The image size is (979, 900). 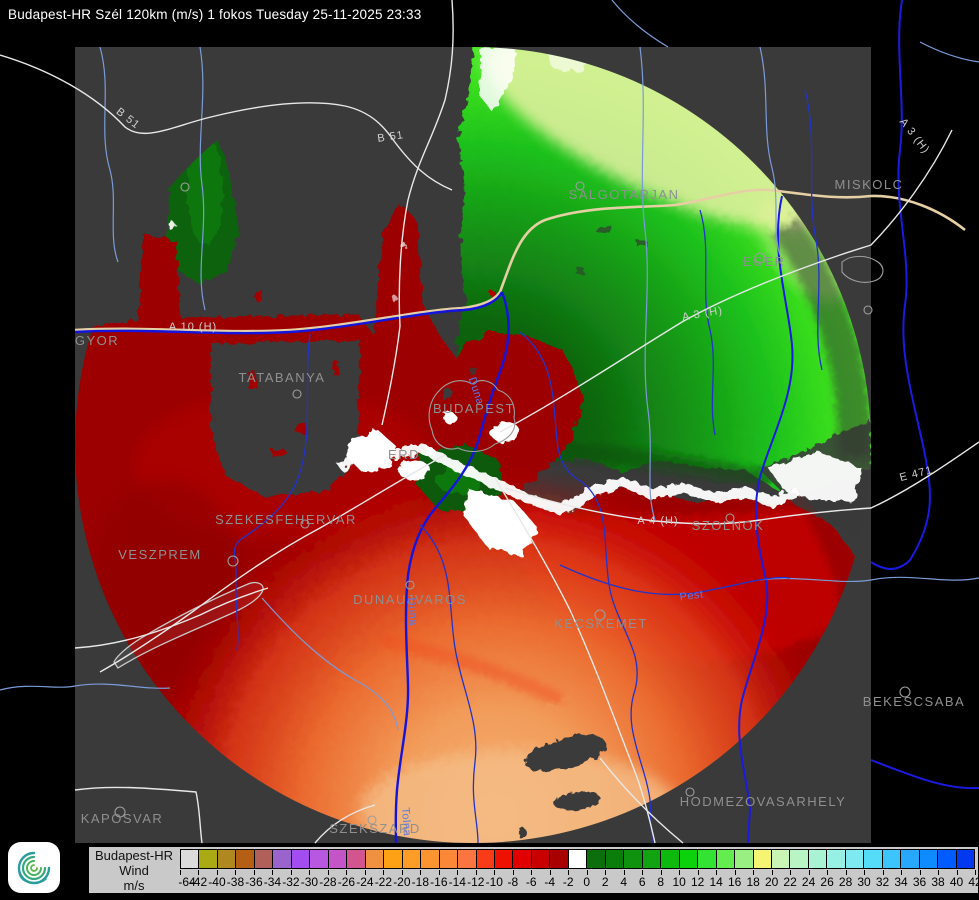 I want to click on legend-color-scale, so click(x=578, y=859).